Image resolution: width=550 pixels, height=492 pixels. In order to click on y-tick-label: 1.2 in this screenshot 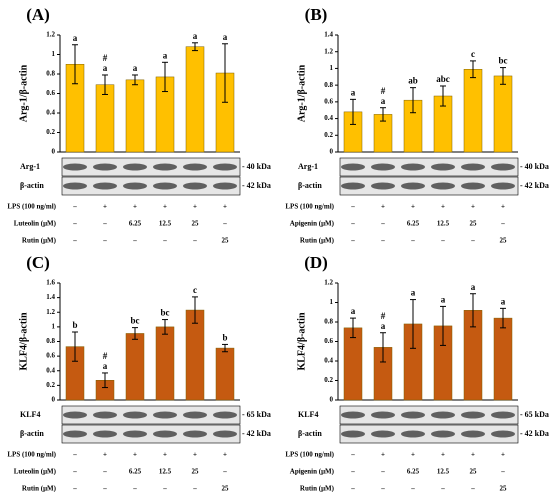, I will do `click(328, 283)`.